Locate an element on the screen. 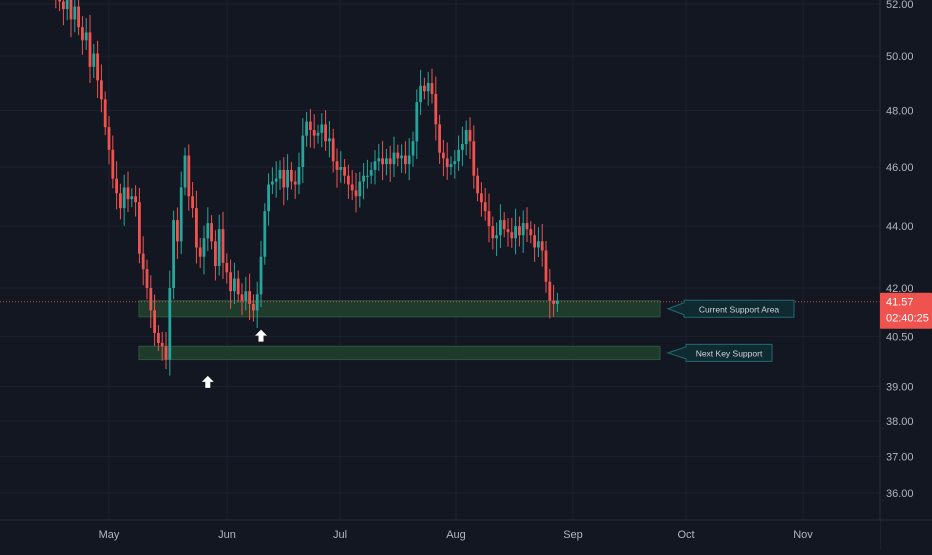 This screenshot has width=932, height=555. x-tick-label: Nov is located at coordinates (803, 535).